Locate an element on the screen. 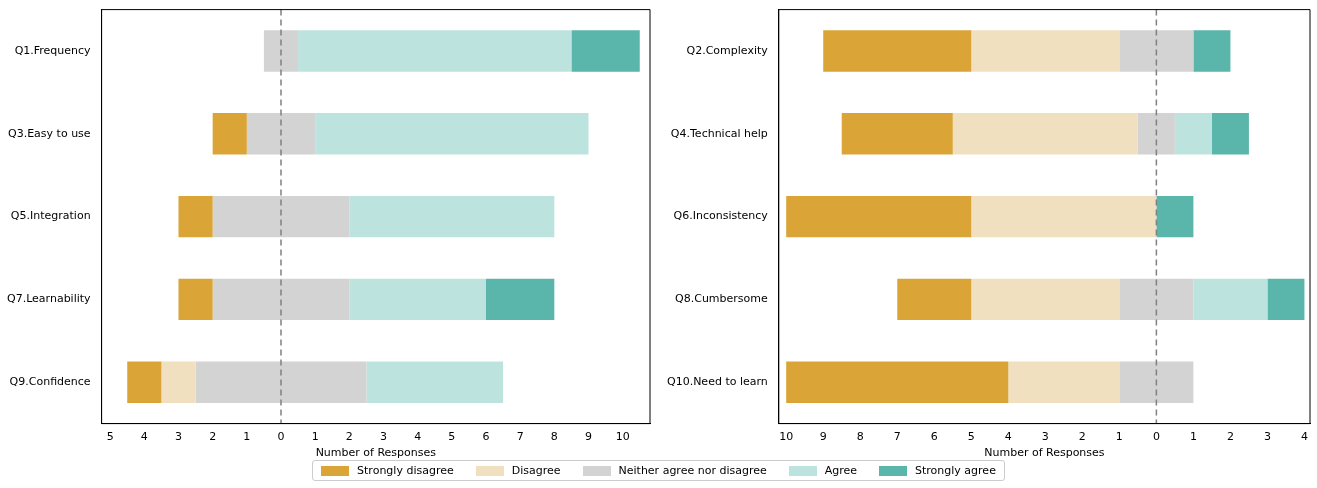 The height and width of the screenshot is (488, 1317). y-tick-label: Q5.Integration is located at coordinates (50, 216).